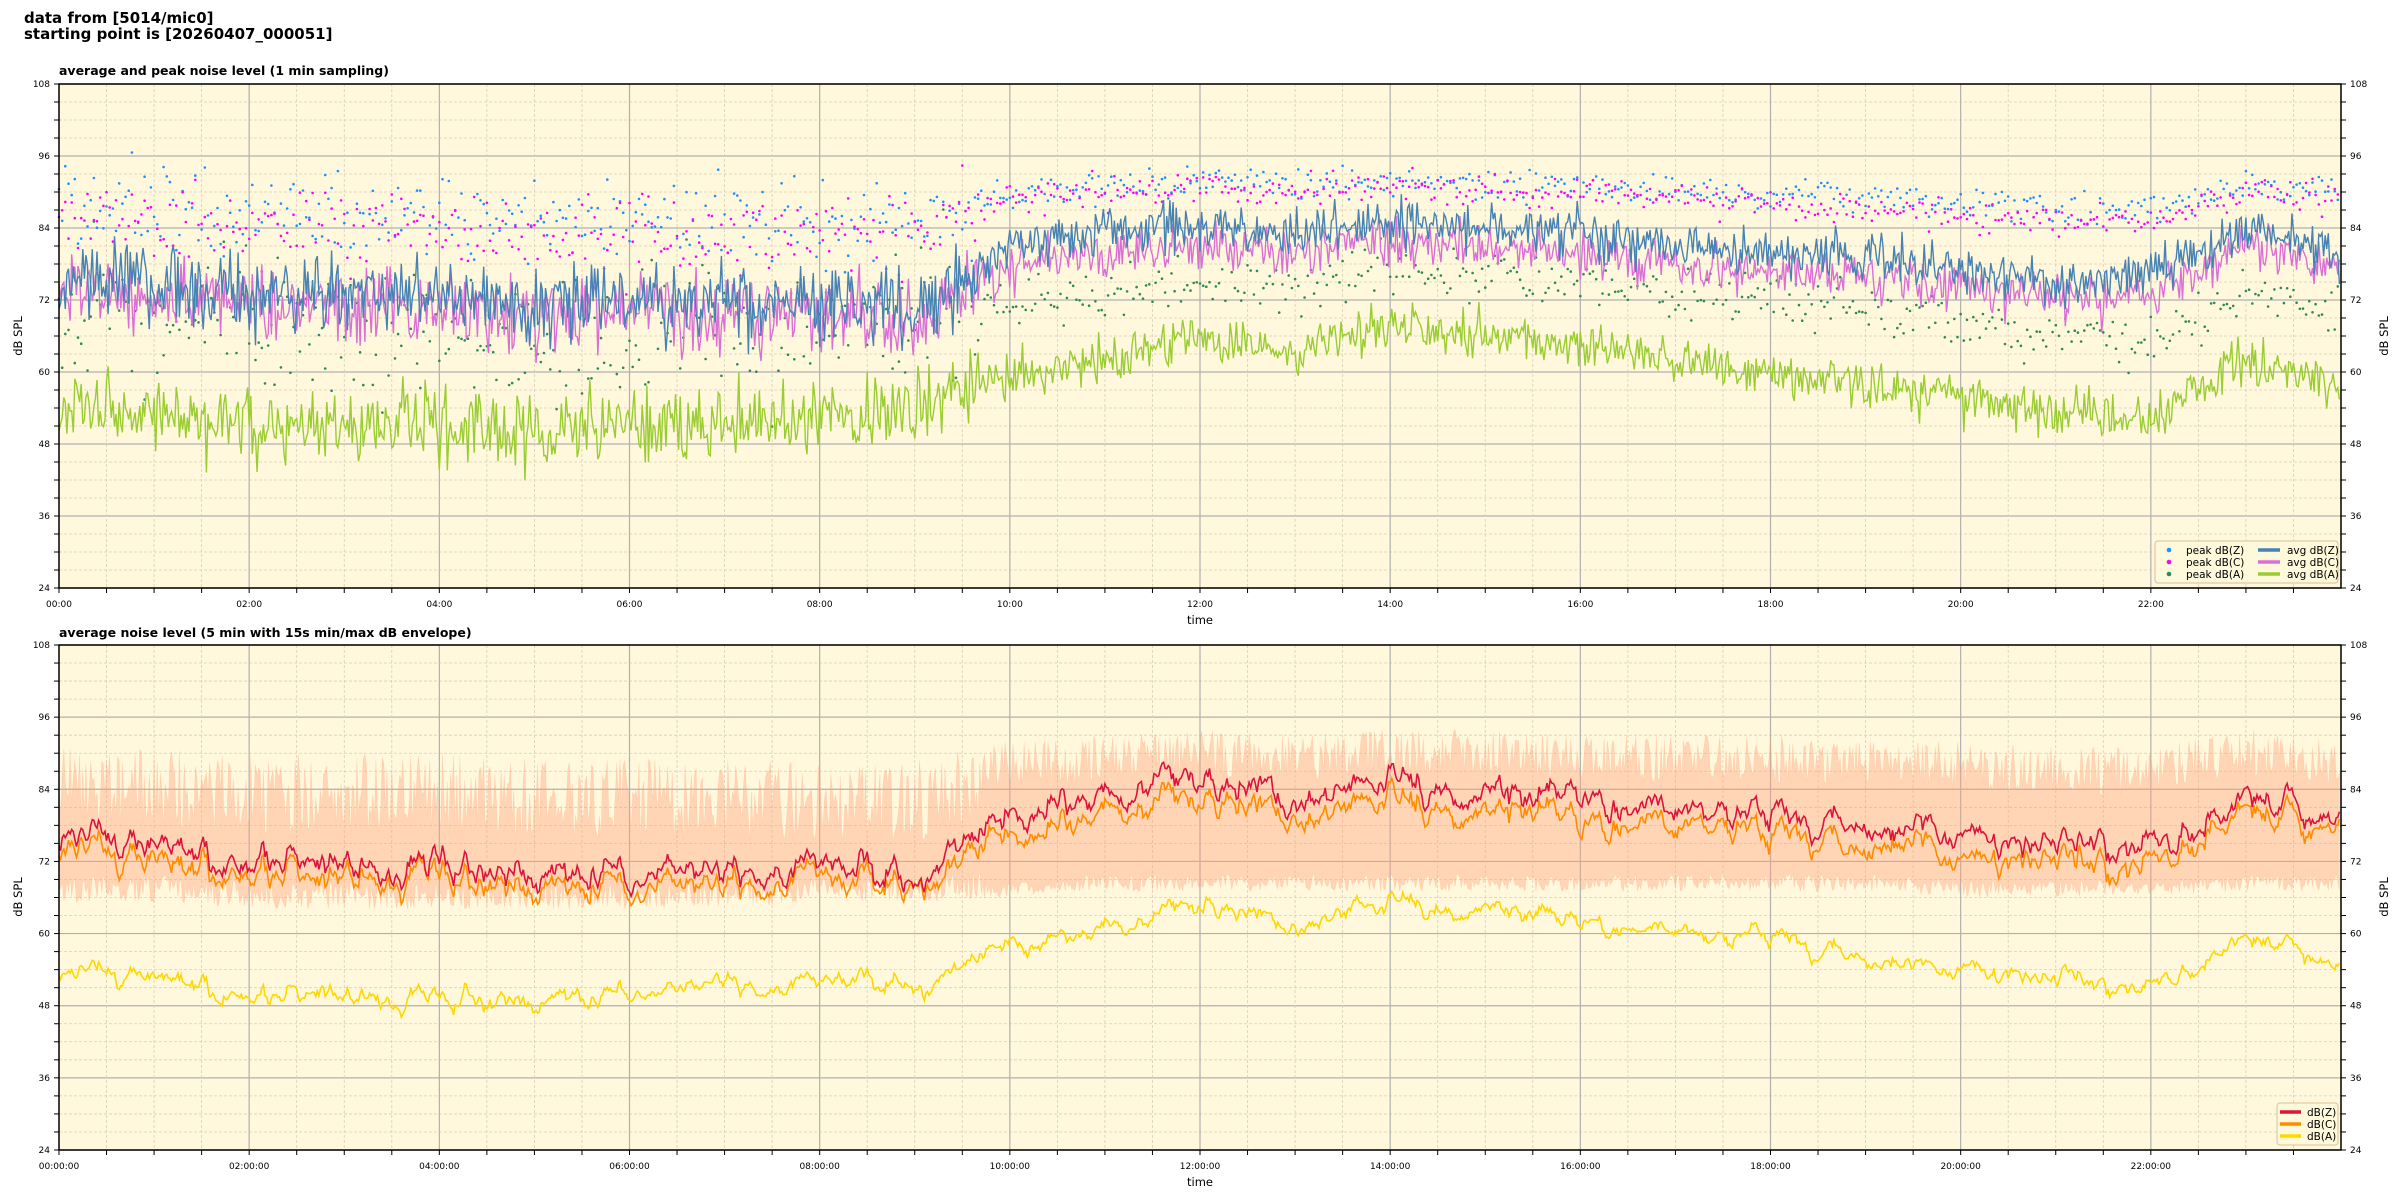 The width and height of the screenshot is (2400, 1204). What do you see at coordinates (2321, 1137) in the screenshot?
I see `legend-label: dB(A)` at bounding box center [2321, 1137].